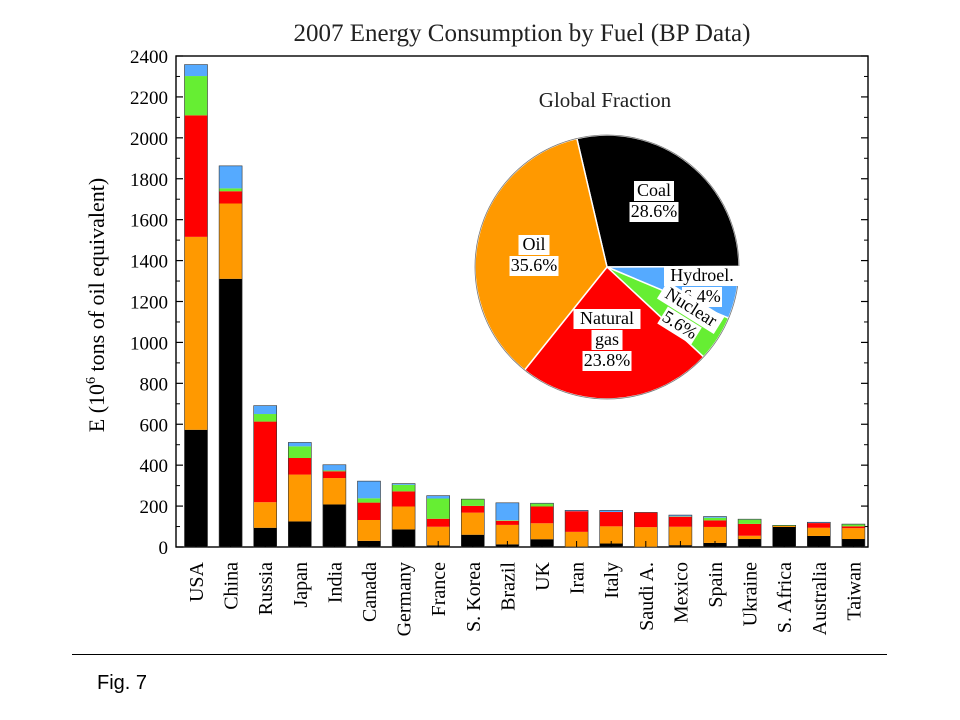 This screenshot has width=960, height=720. Describe the element at coordinates (232, 586) in the screenshot. I see `x-tick-label: China` at that location.